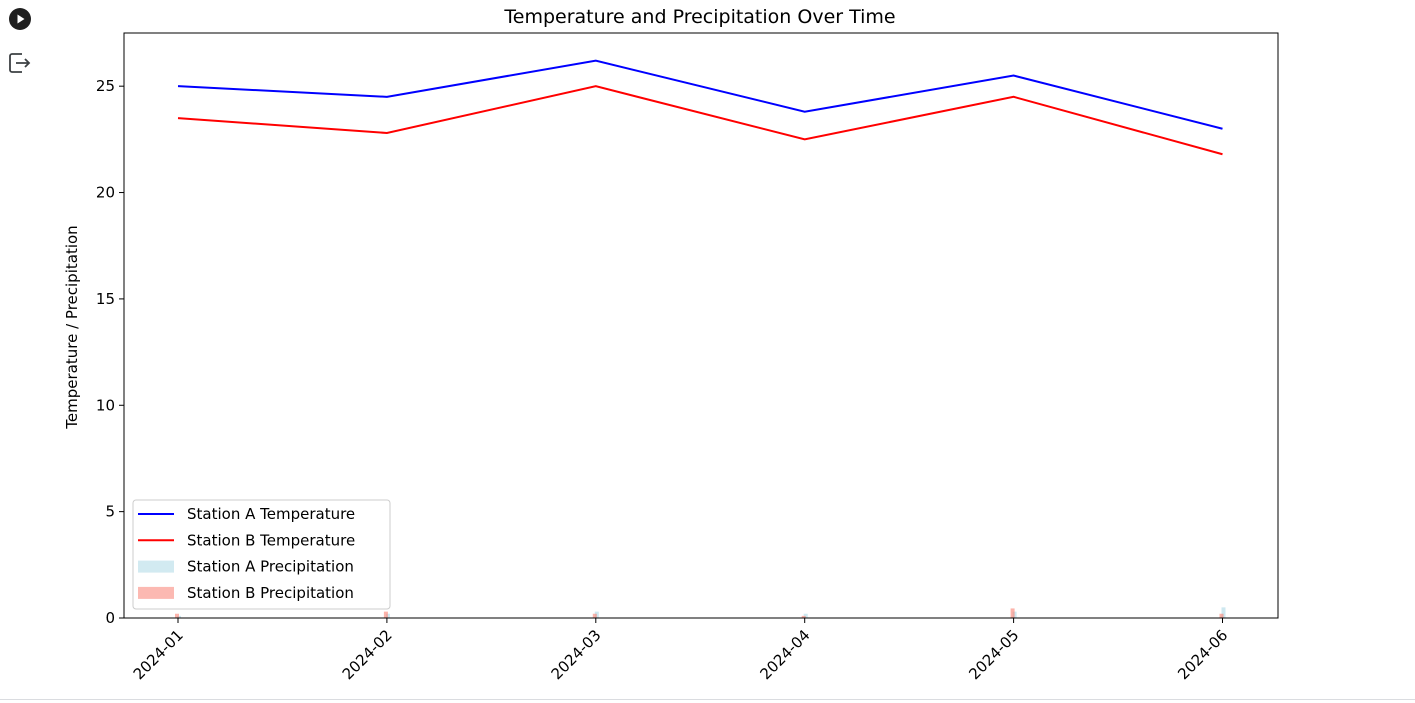 The height and width of the screenshot is (703, 1415). Describe the element at coordinates (72, 327) in the screenshot. I see `y-axis-label: Temperature / Precipitation` at that location.